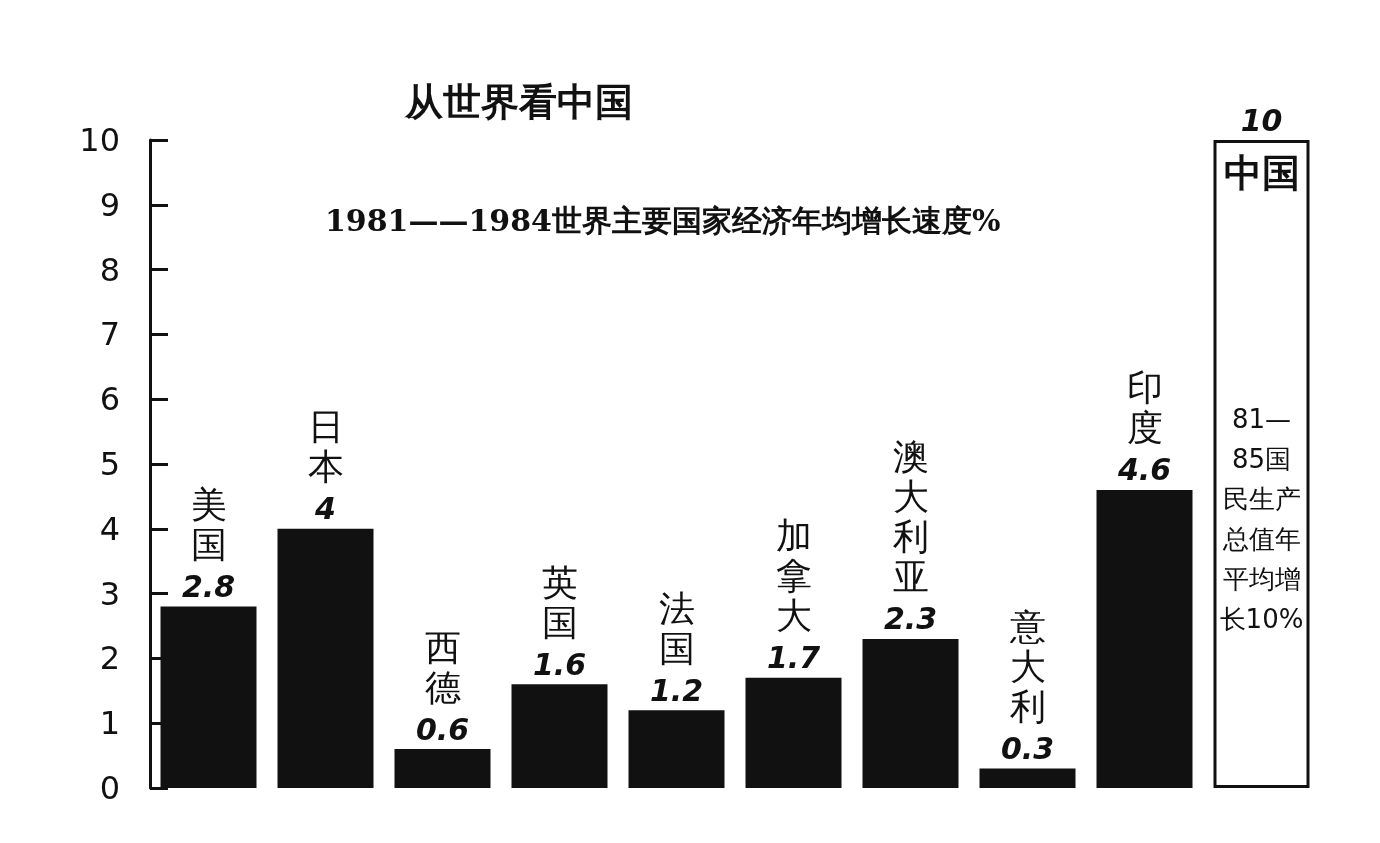 This screenshot has height=843, width=1380. What do you see at coordinates (910, 517) in the screenshot?
I see `x-tick-label: 澳大利亚` at bounding box center [910, 517].